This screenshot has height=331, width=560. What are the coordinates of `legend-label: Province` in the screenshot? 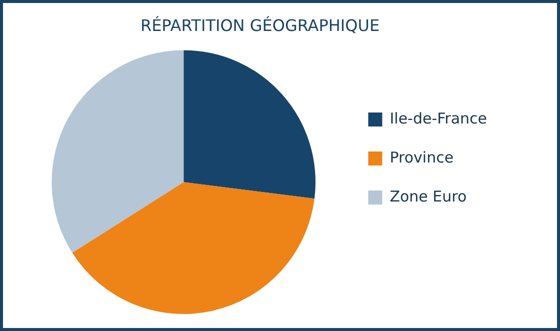 It's located at (422, 157).